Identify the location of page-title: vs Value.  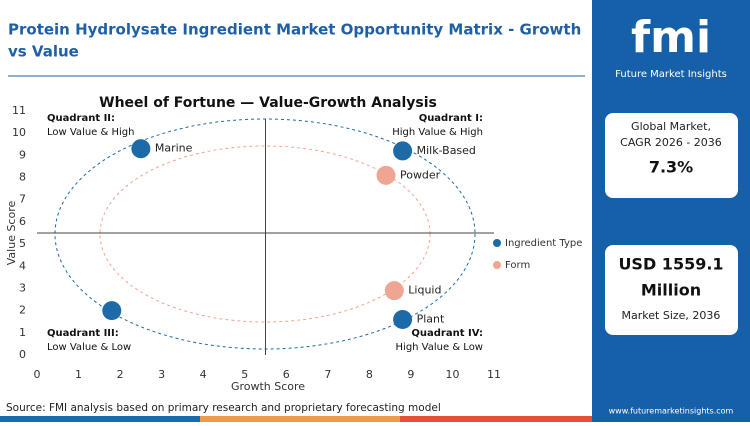
(43, 52).